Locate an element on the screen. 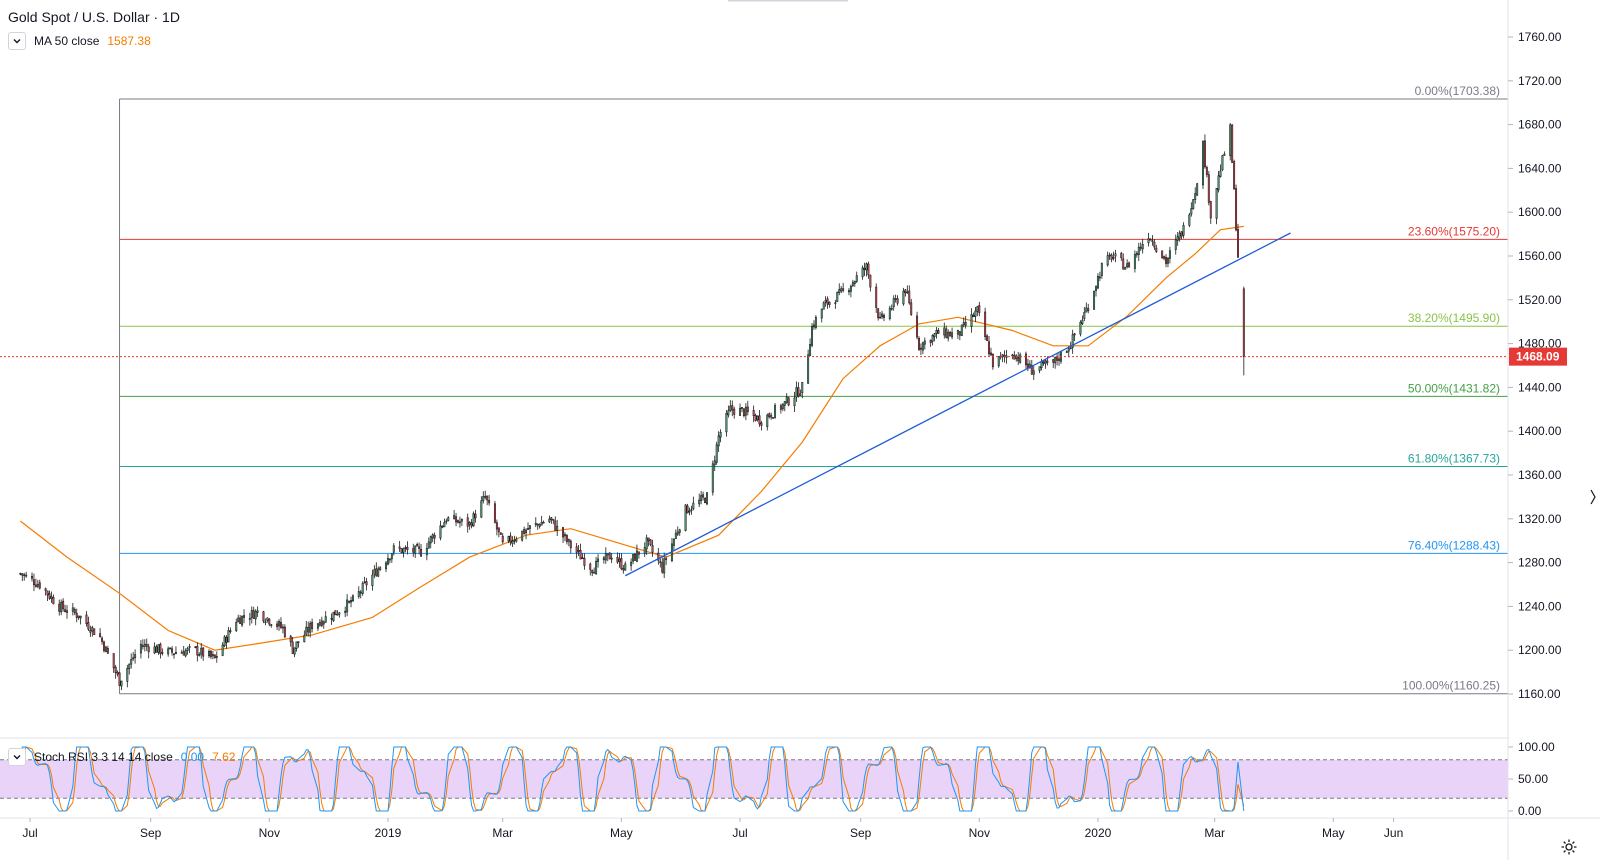  ma-label: MA 50 close is located at coordinates (67, 41).